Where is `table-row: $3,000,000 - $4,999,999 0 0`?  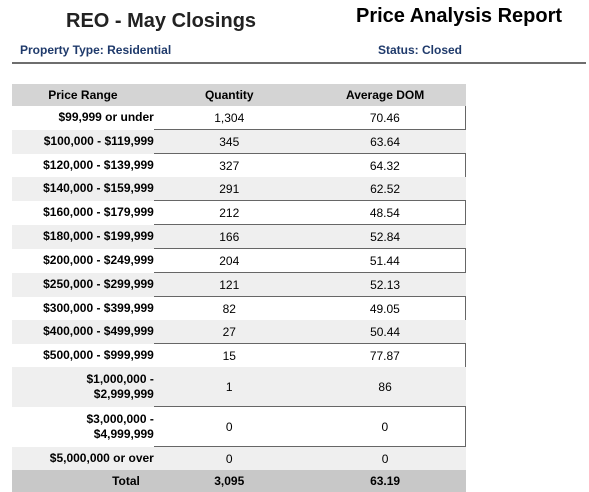
table-row: $3,000,000 - $4,999,999 0 0 is located at coordinates (239, 426).